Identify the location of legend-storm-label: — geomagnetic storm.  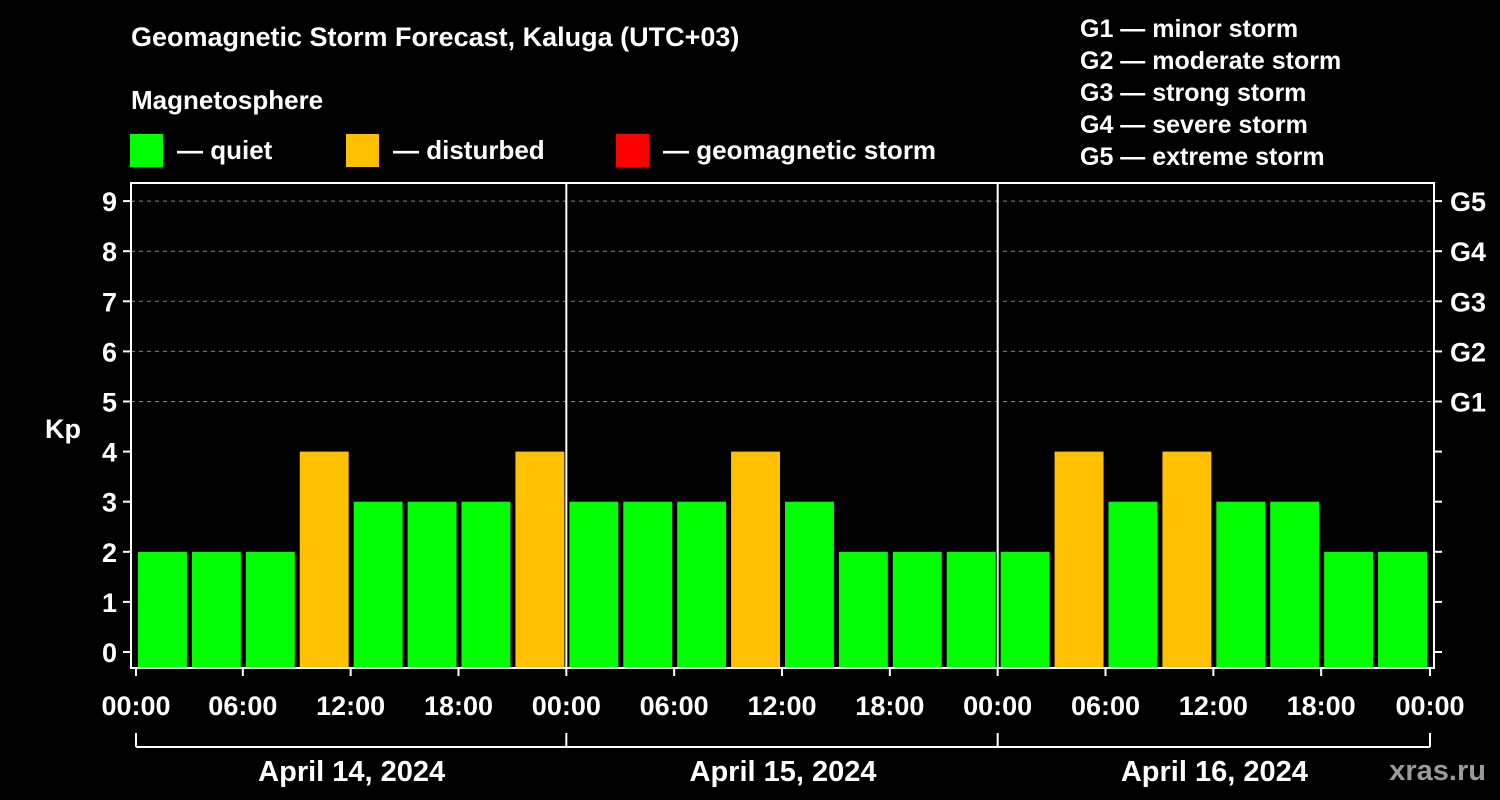
(800, 149).